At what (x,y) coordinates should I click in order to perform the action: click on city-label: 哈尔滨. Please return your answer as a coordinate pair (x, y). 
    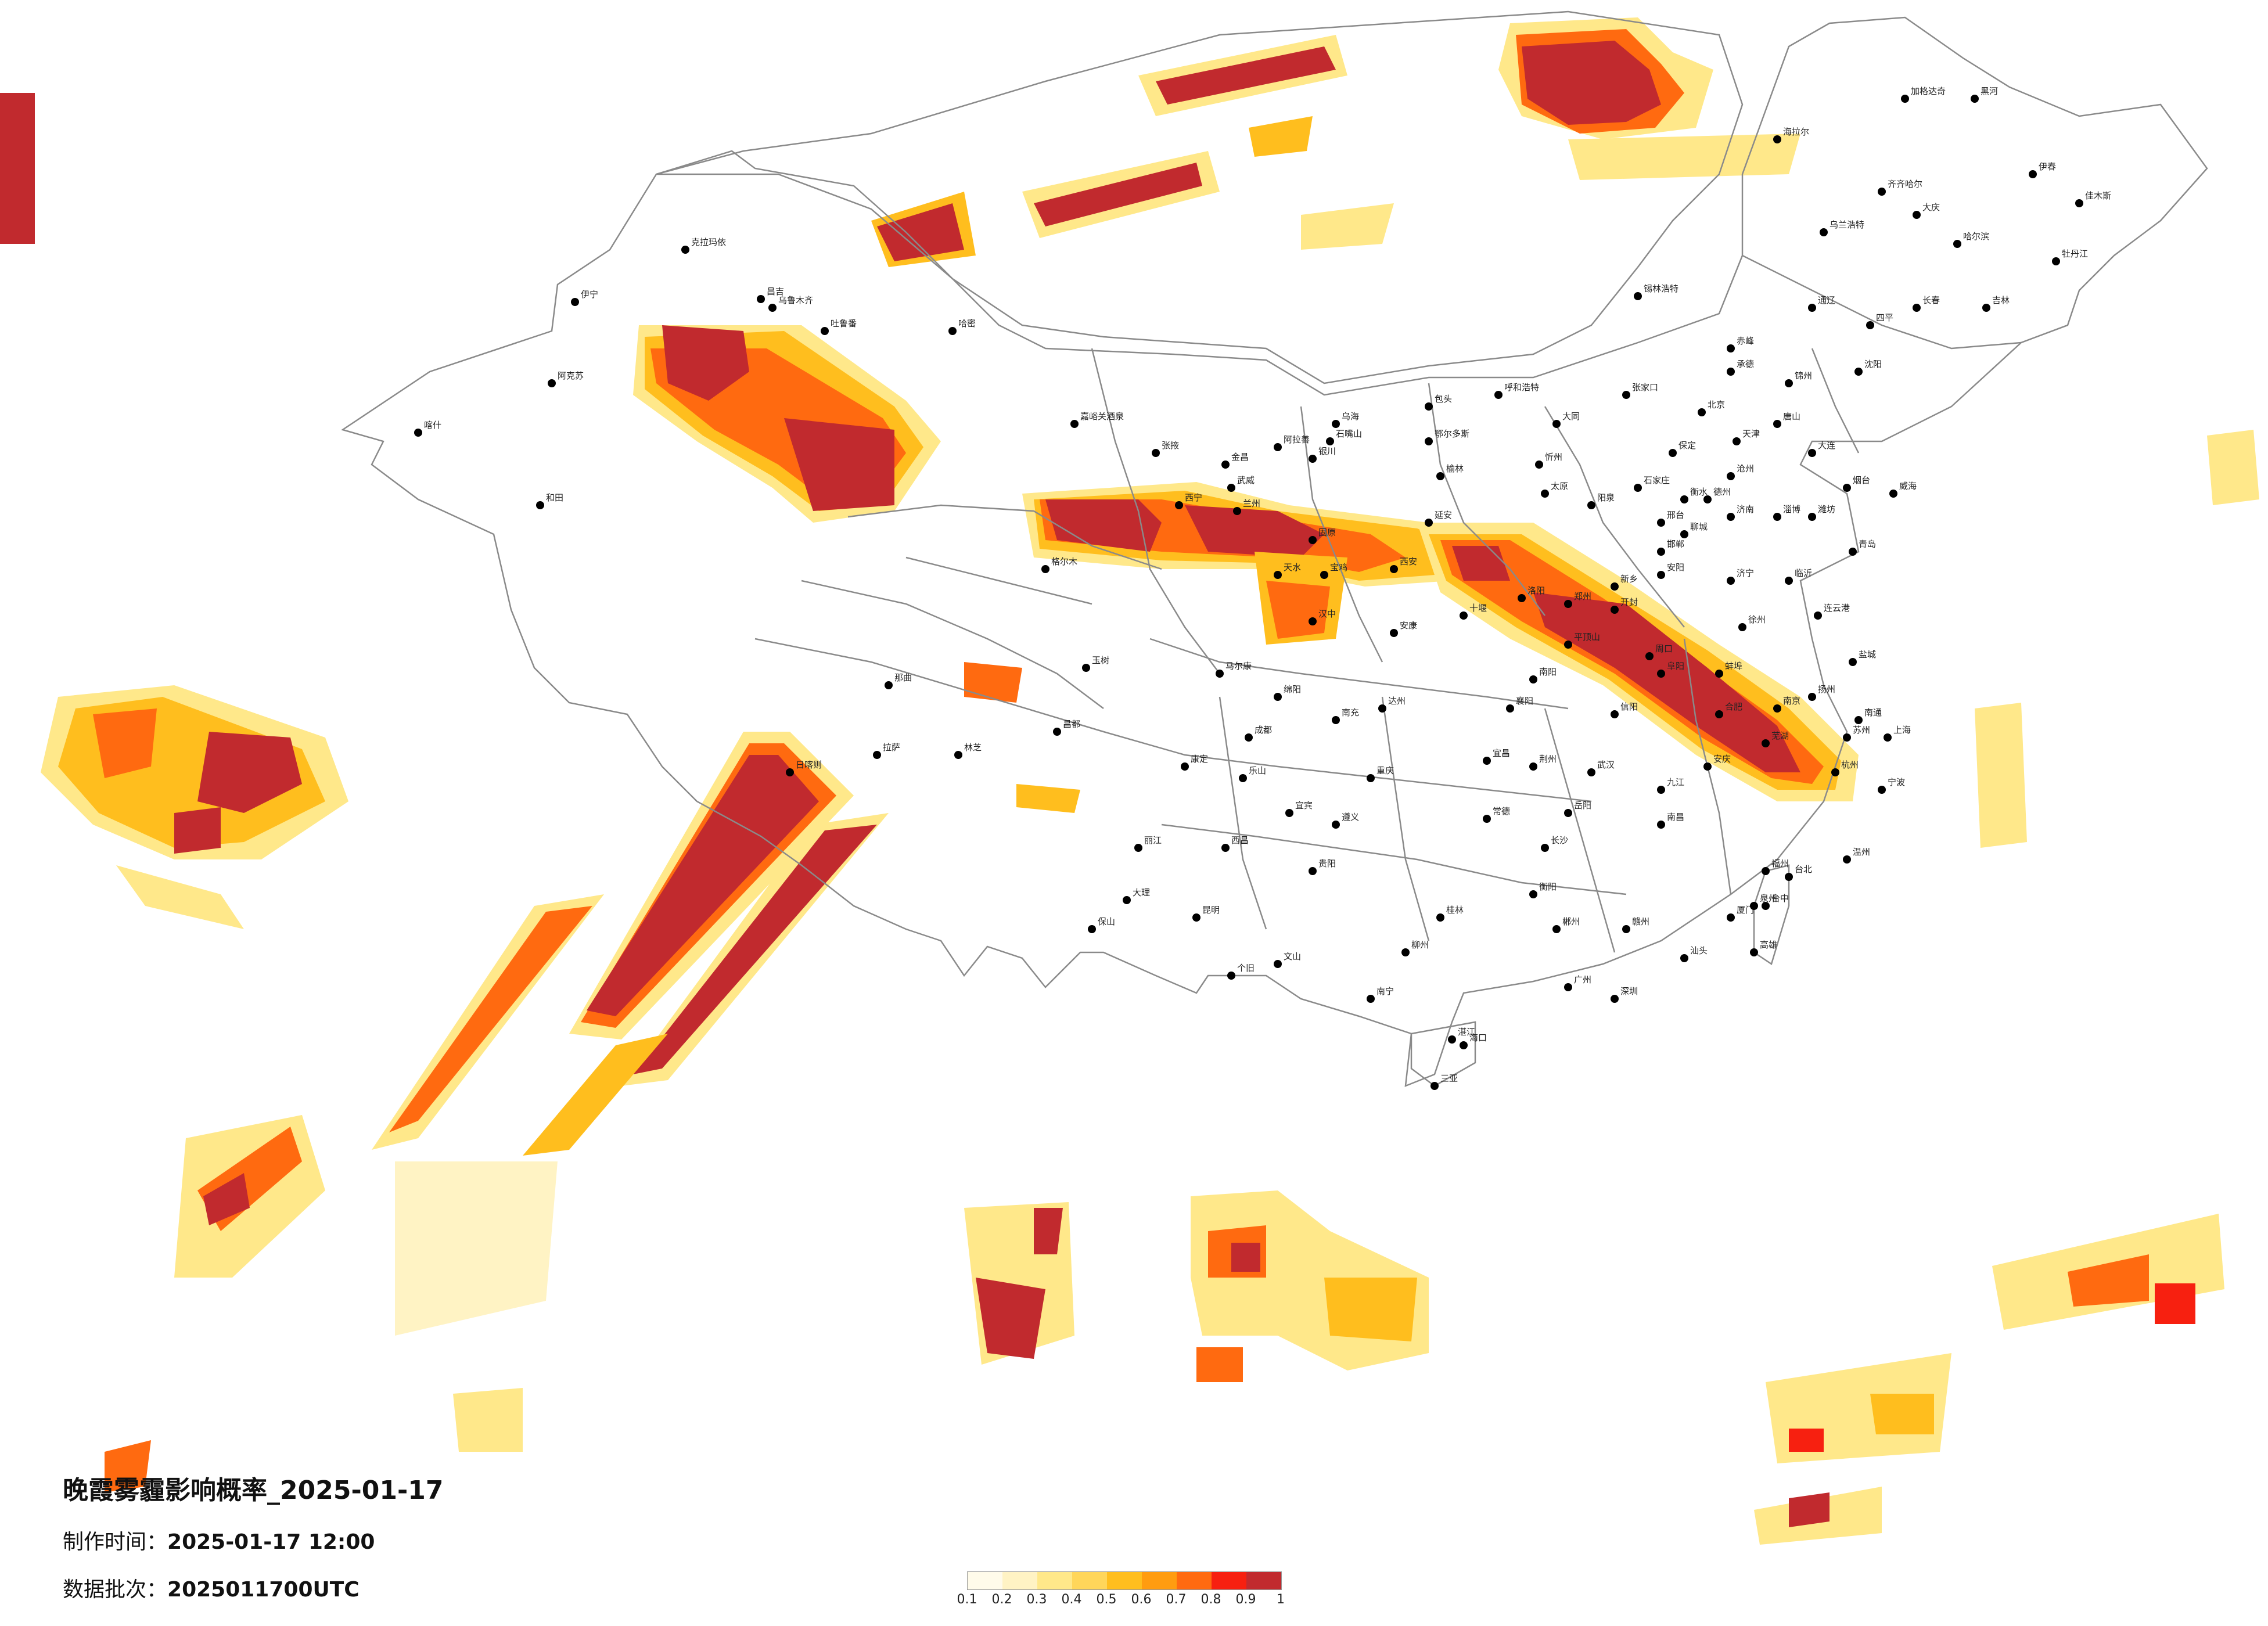
    Looking at the image, I should click on (1976, 236).